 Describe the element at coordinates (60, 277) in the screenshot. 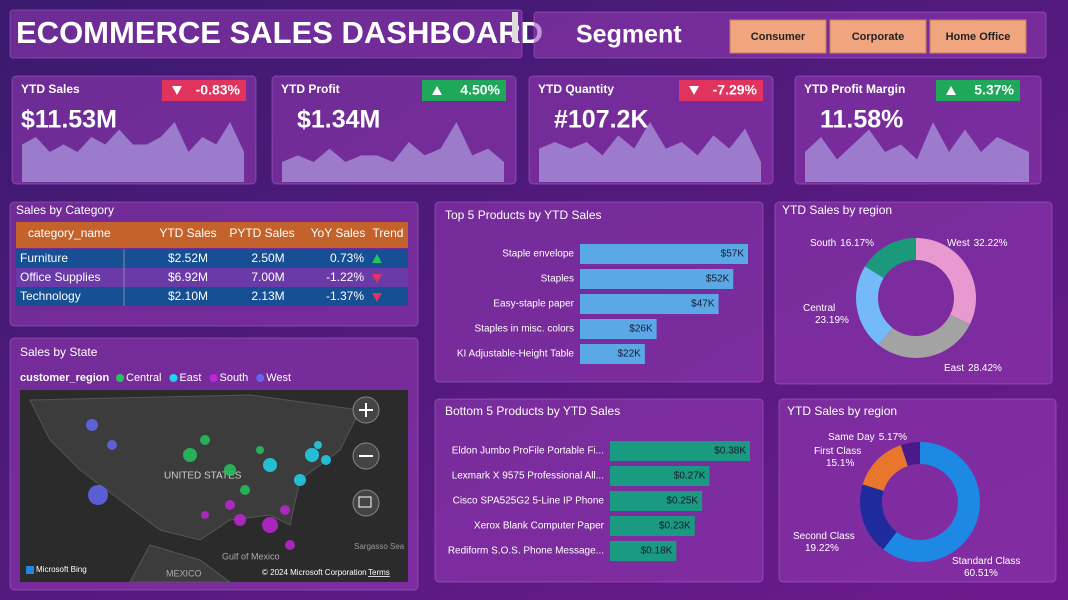

I see `table-cell: Office Supplies` at that location.